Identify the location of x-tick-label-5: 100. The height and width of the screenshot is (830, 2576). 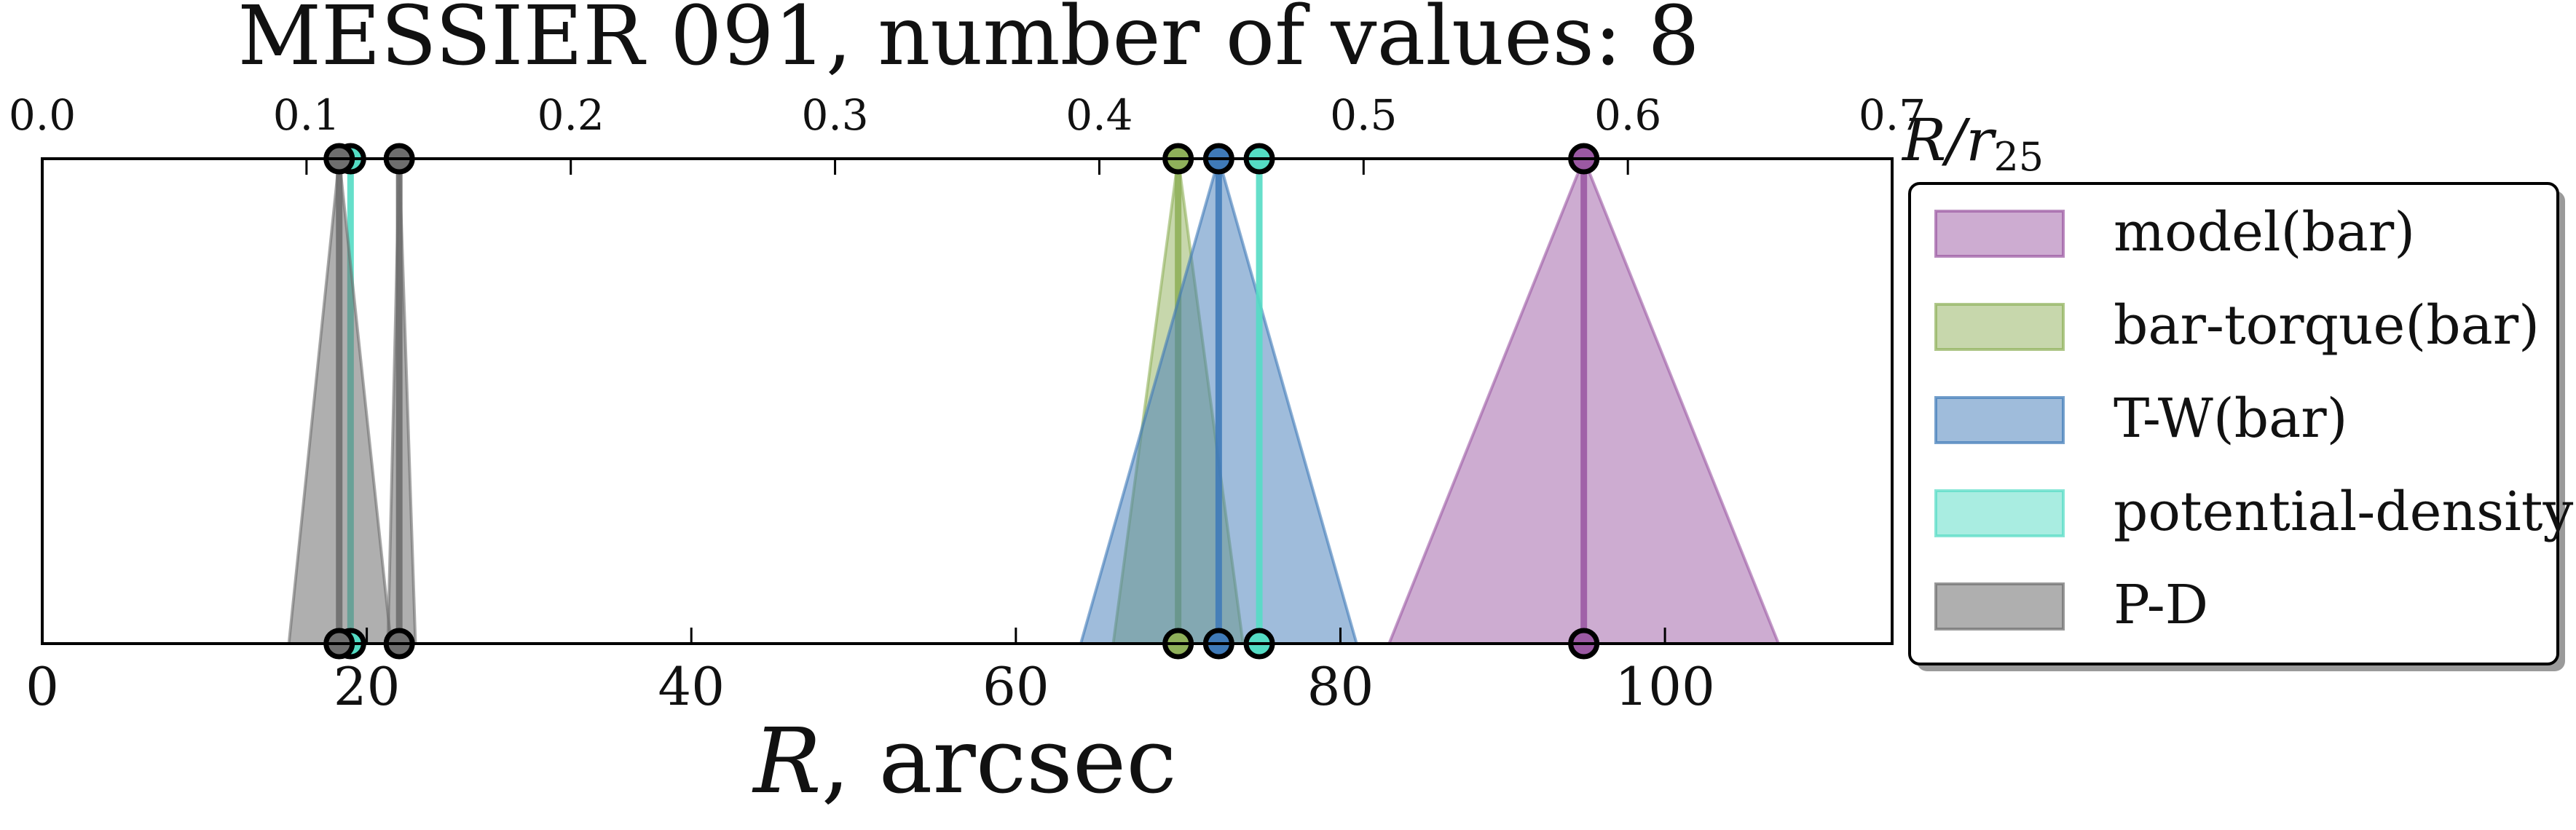
(1664, 686).